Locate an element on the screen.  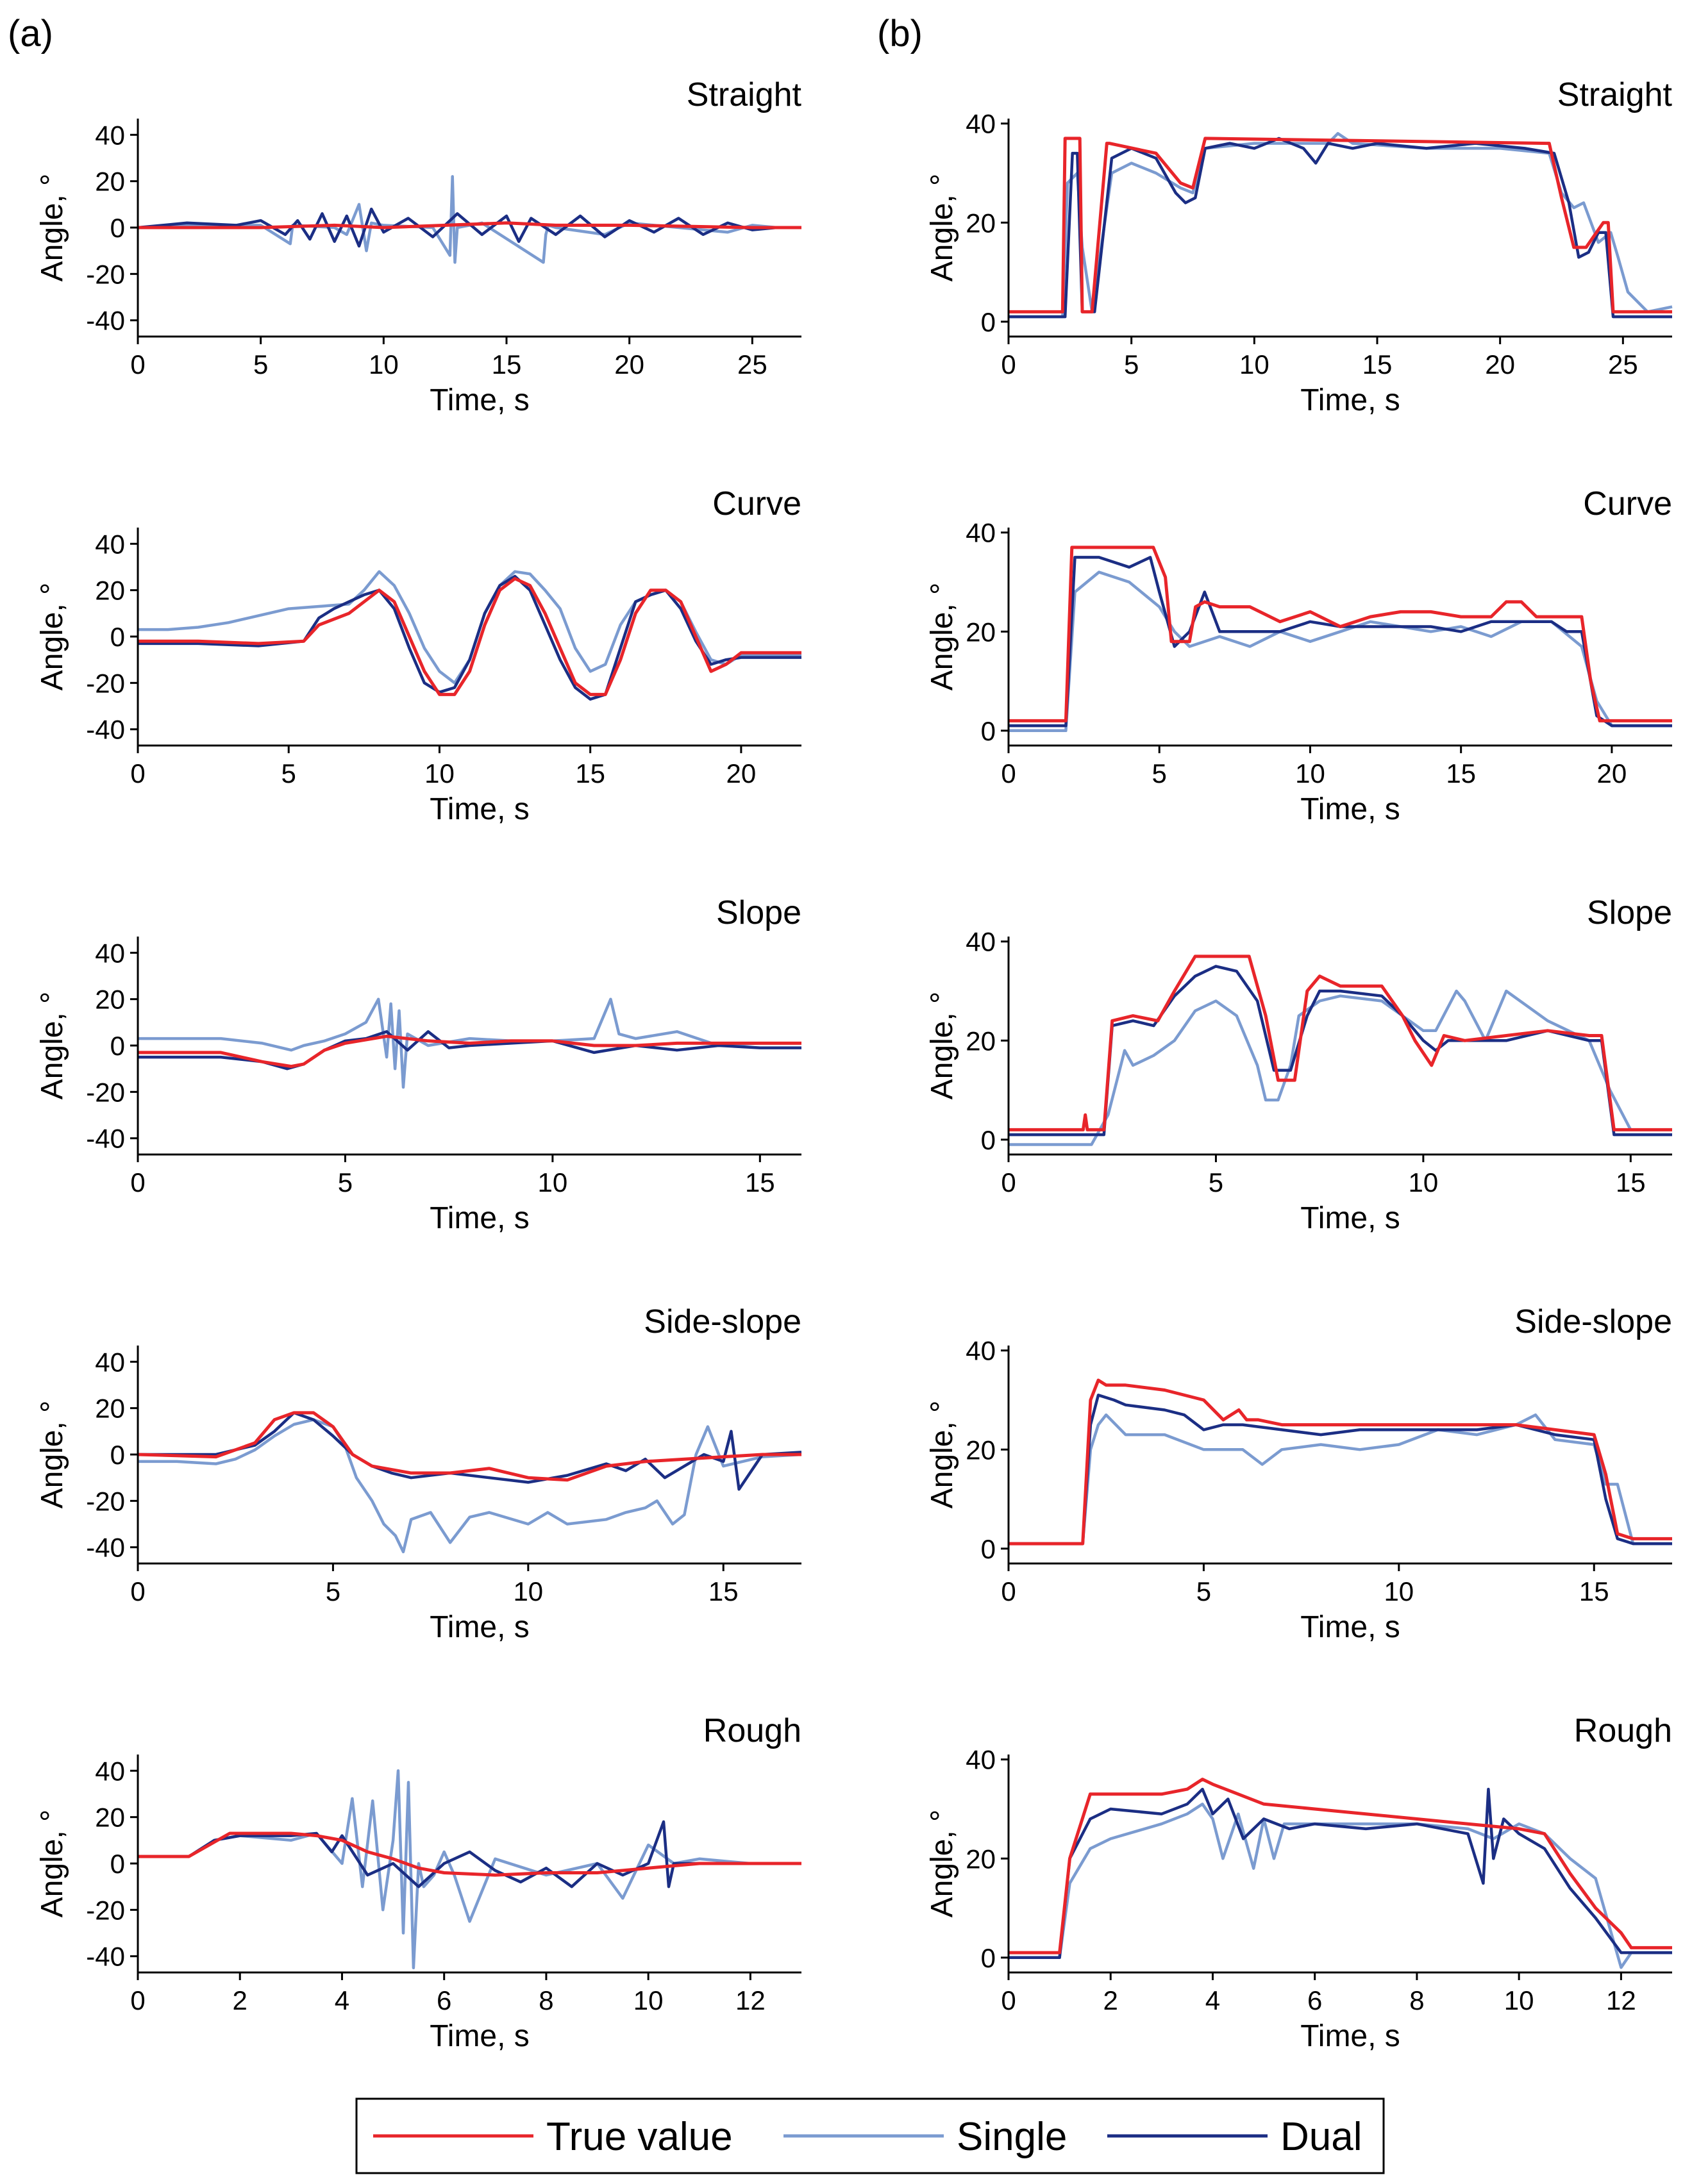
x-tick-label: 20 is located at coordinates (1500, 364).